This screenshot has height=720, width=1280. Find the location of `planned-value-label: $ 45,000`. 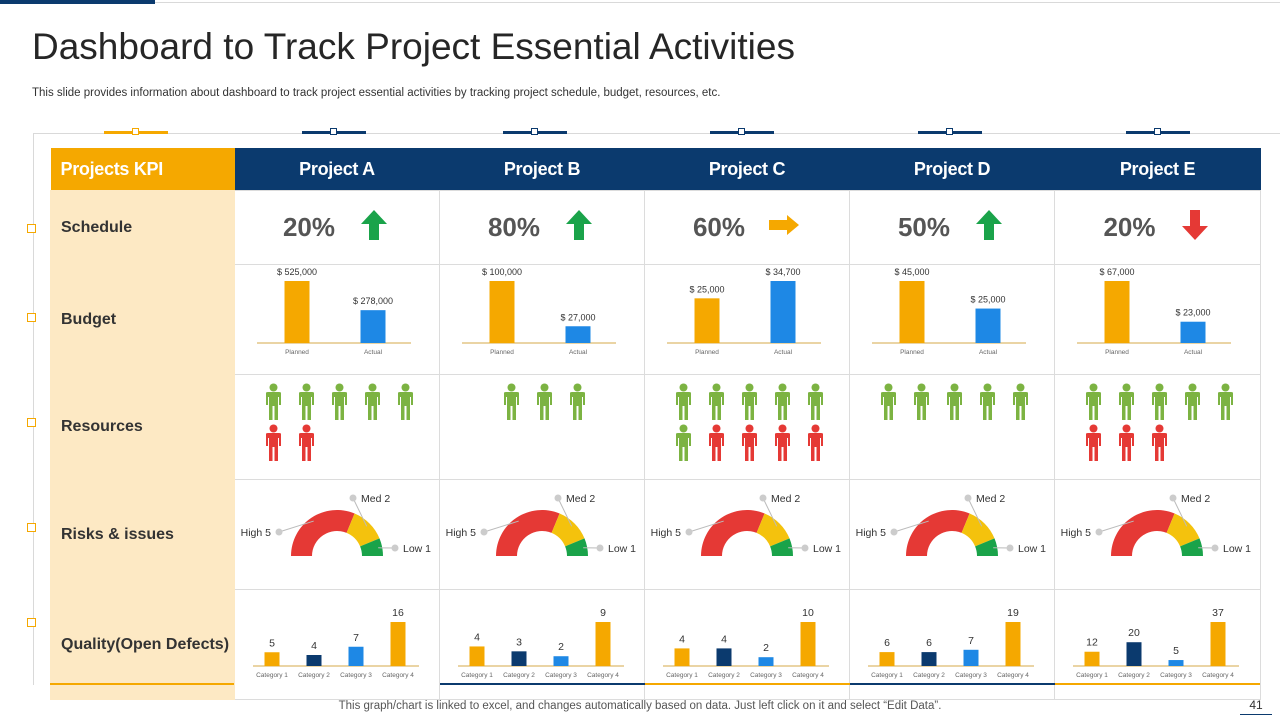

planned-value-label: $ 45,000 is located at coordinates (911, 272).